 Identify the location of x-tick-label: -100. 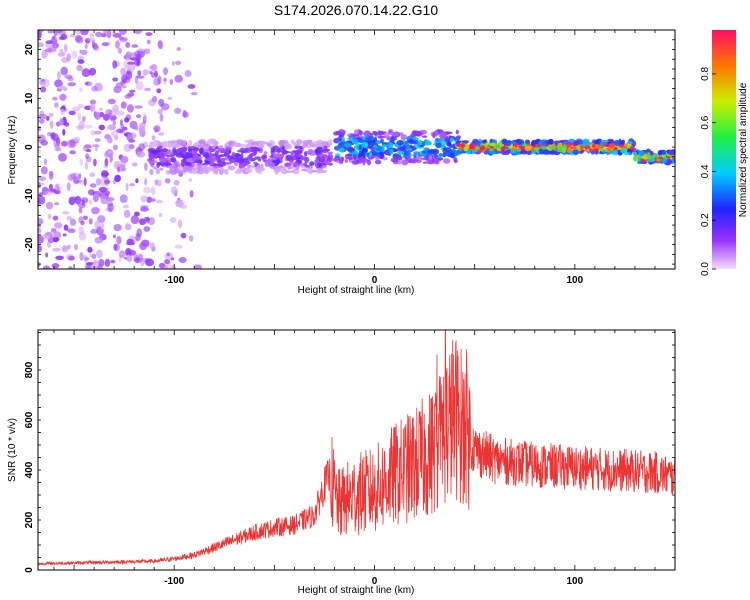
(174, 581).